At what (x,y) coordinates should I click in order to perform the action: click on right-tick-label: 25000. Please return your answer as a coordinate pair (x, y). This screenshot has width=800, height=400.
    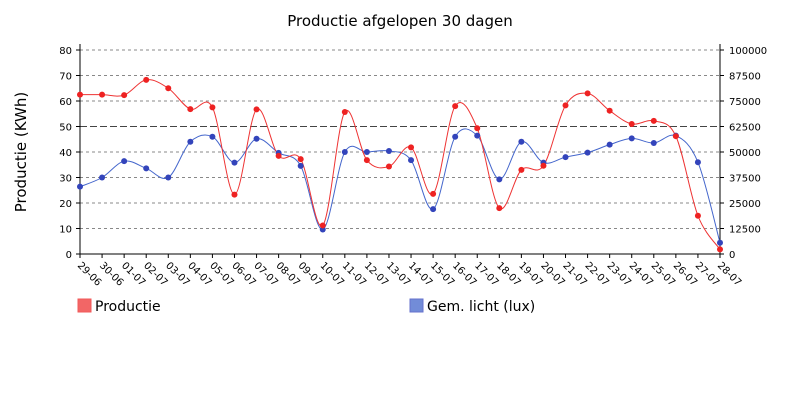
    Looking at the image, I should click on (745, 204).